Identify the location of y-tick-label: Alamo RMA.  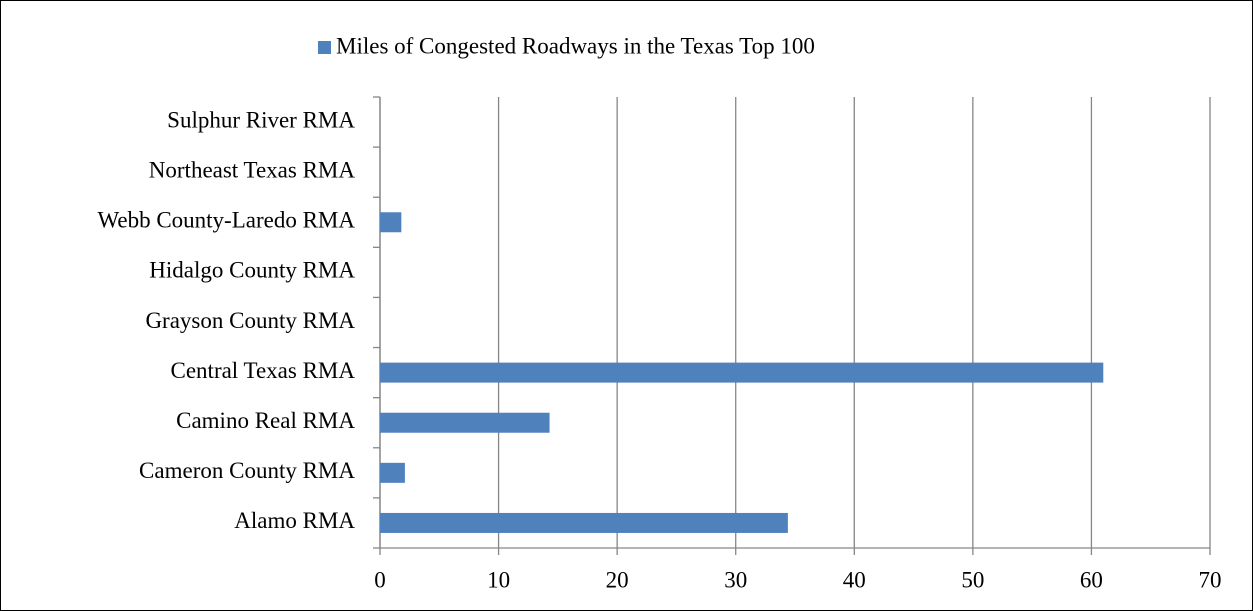
(294, 520).